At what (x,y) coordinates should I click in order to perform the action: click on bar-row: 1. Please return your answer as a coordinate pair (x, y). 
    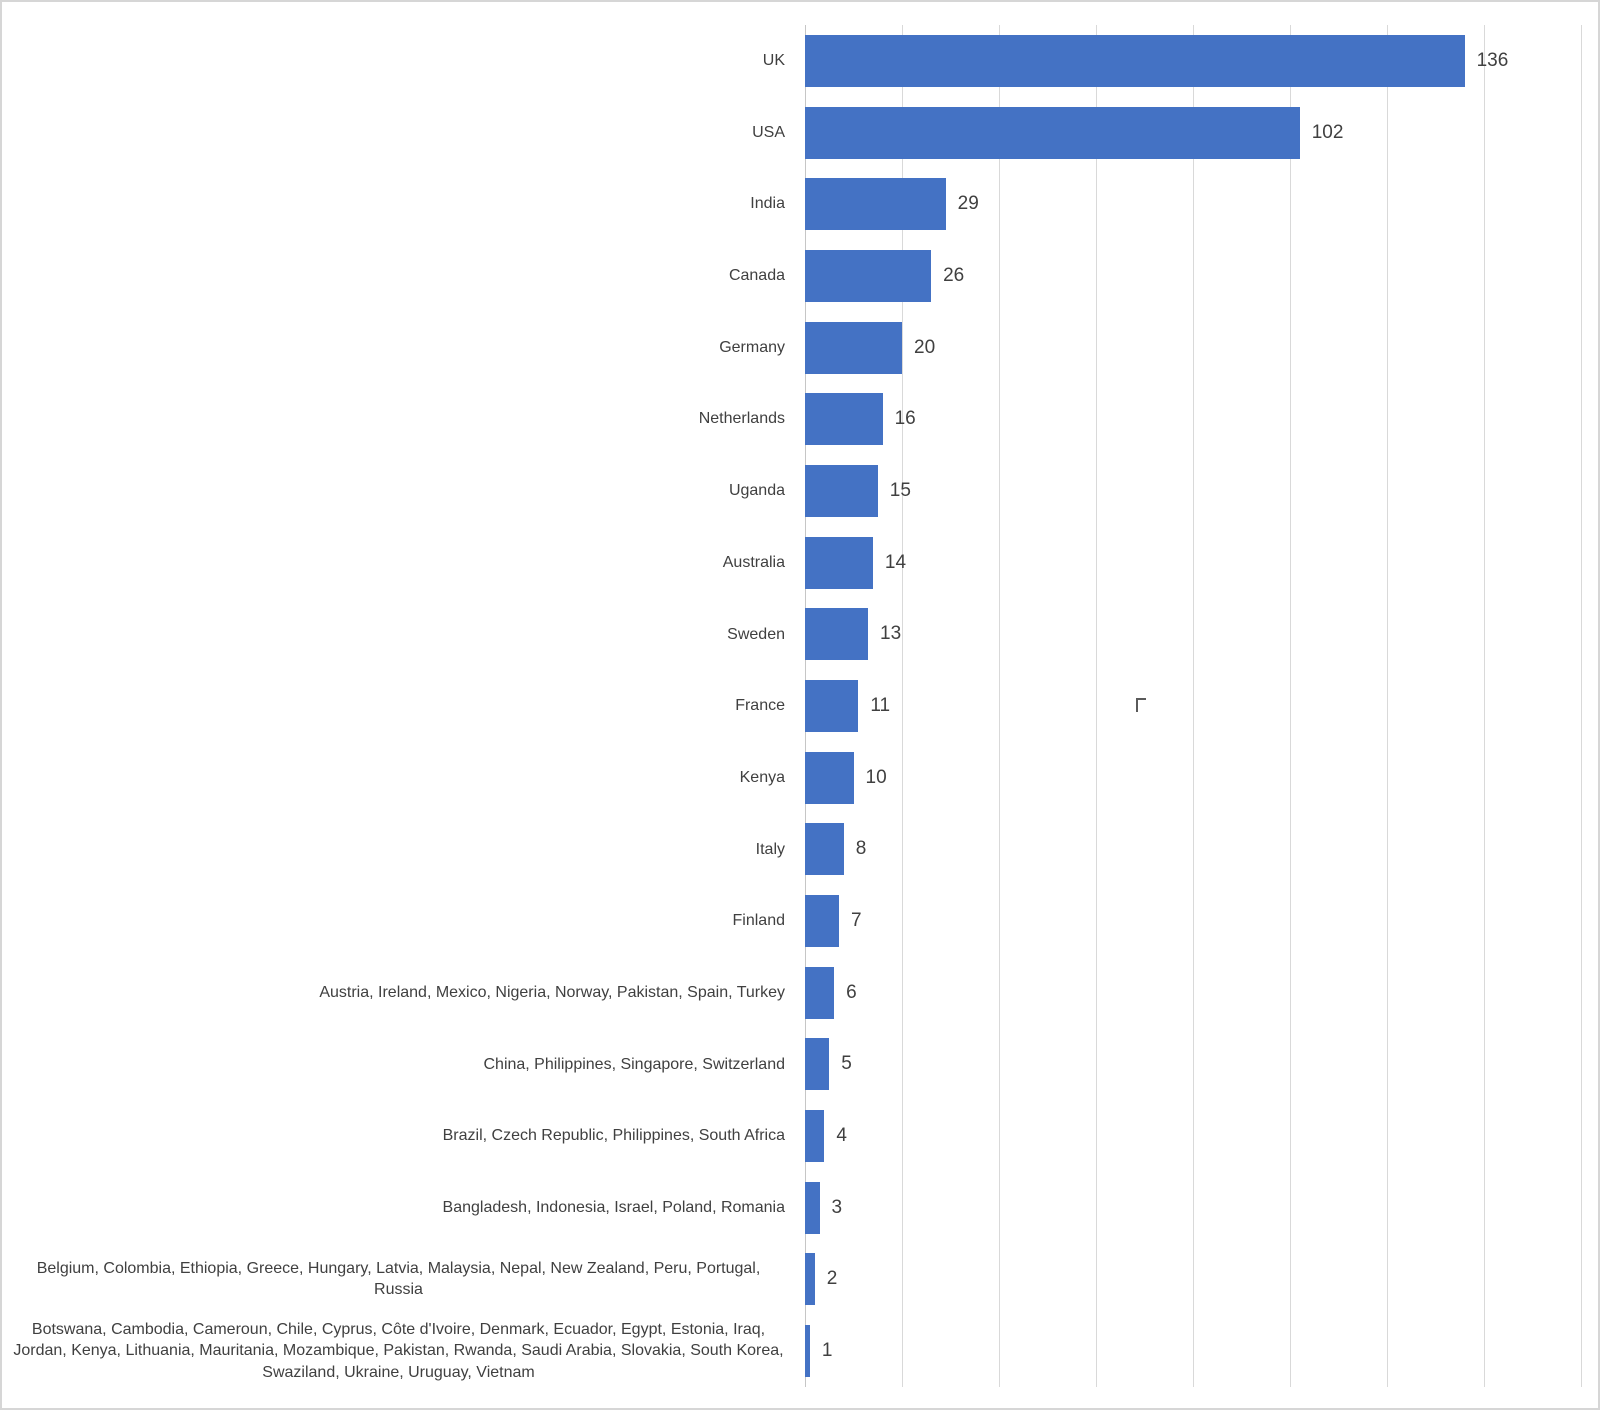
    Looking at the image, I should click on (1200, 1351).